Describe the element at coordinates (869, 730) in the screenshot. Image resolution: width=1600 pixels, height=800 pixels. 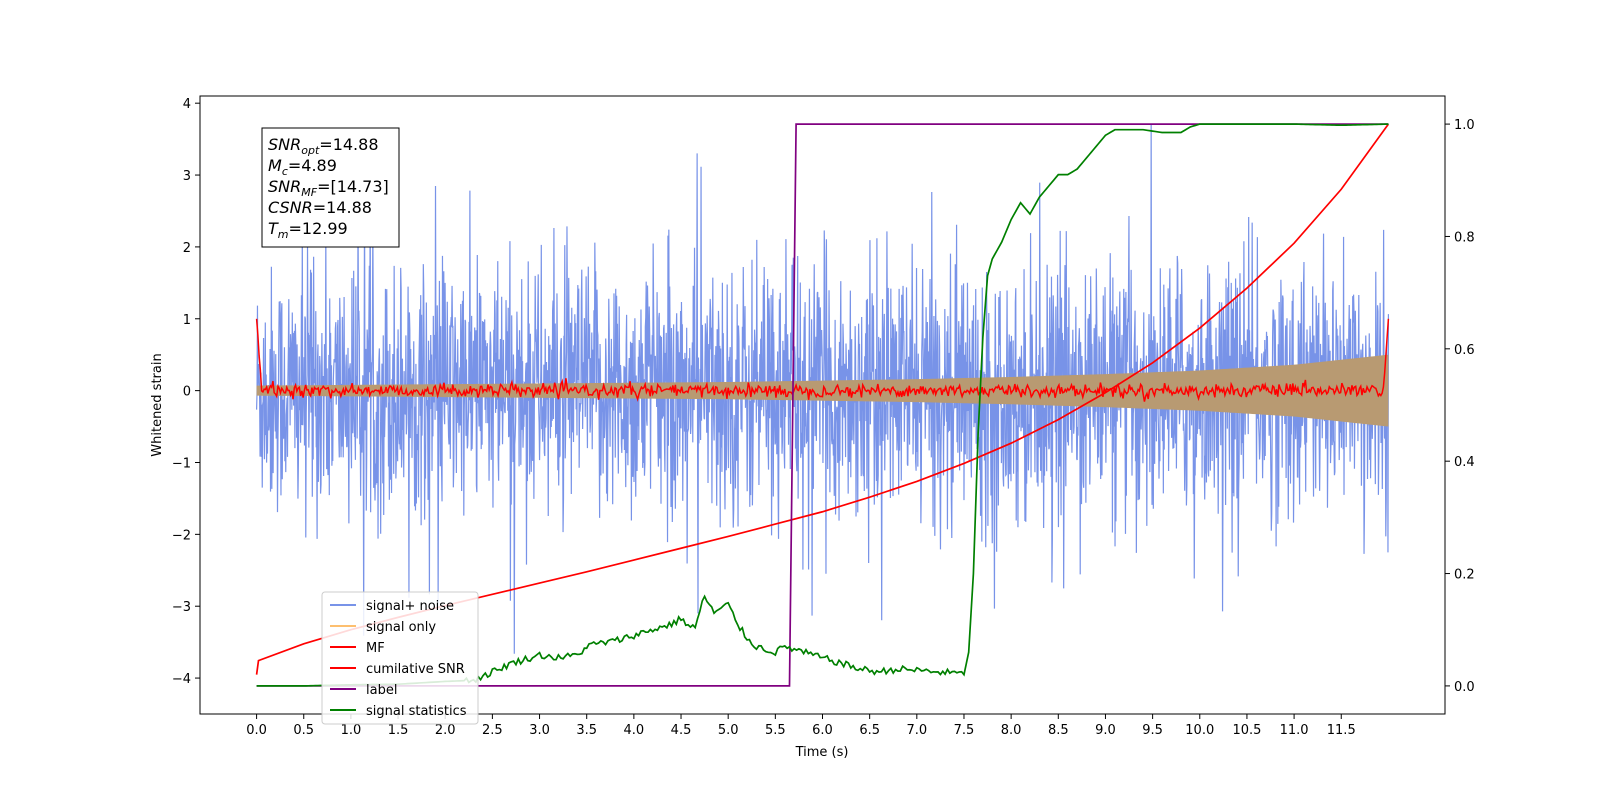
I see `x-tick-label: 6.5` at that location.